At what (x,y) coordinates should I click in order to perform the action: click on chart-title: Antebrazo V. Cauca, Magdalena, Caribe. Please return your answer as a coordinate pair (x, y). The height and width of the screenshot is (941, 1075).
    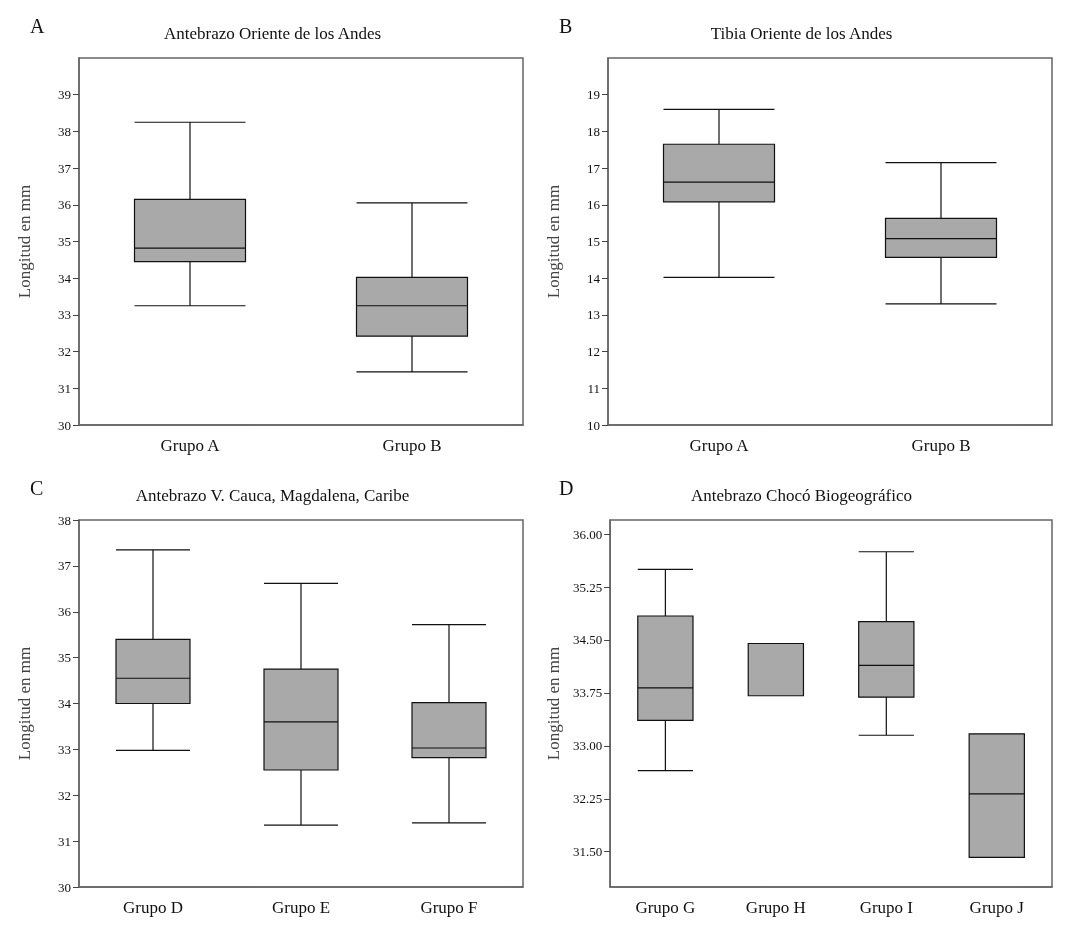
    Looking at the image, I should click on (272, 495).